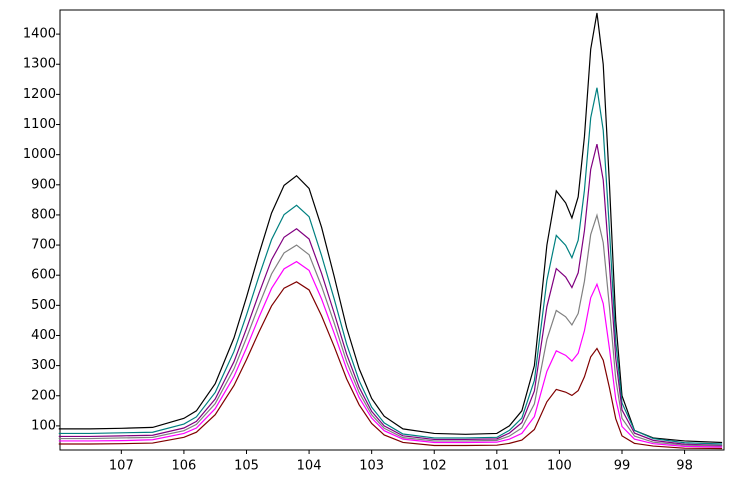 This screenshot has height=479, width=736. What do you see at coordinates (622, 466) in the screenshot?
I see `x-tick-label: 99` at bounding box center [622, 466].